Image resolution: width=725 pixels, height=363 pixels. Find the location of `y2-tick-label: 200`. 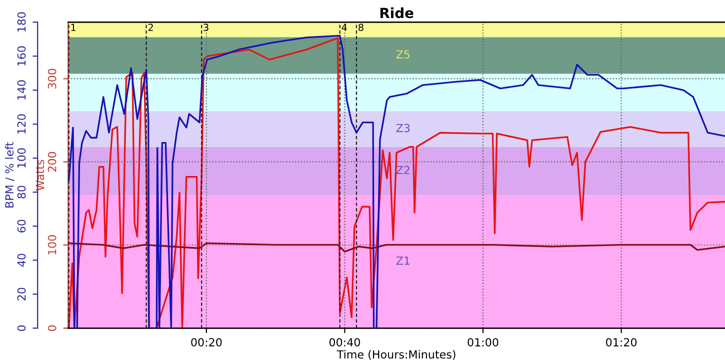

y2-tick-label: 200 is located at coordinates (52, 162).